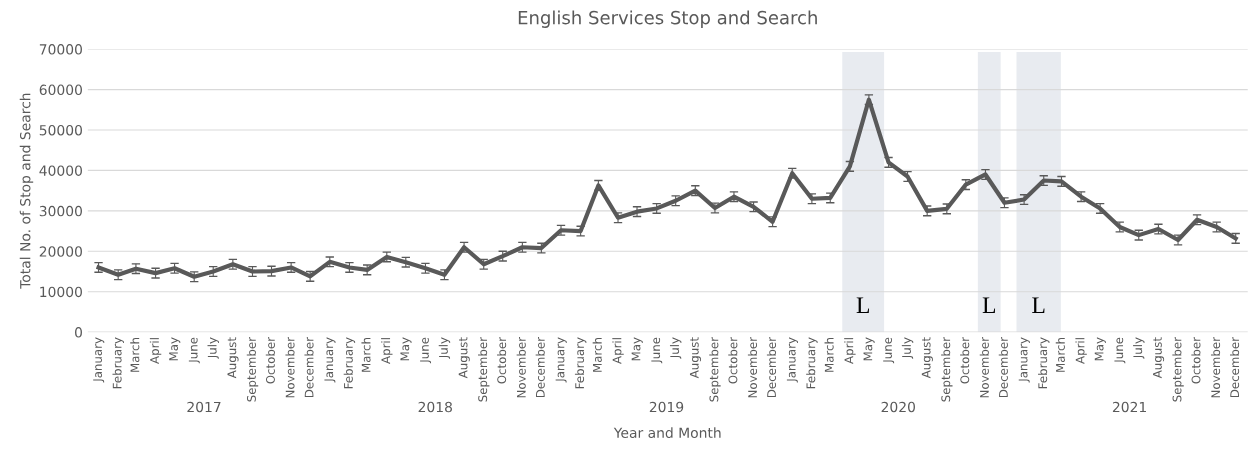  I want to click on y-tick-label: 20000, so click(60, 251).